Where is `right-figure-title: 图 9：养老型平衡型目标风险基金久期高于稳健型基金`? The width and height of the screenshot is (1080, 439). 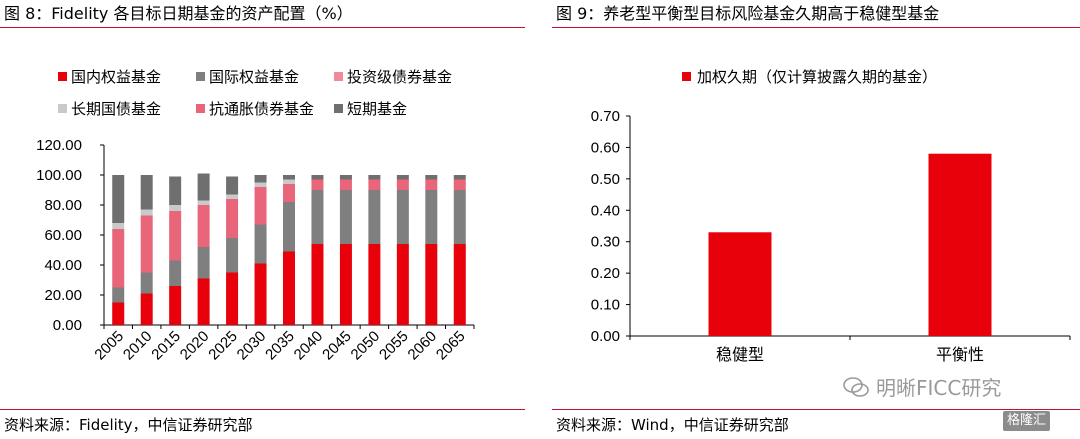
right-figure-title: 图 9：养老型平衡型目标风险基金久期高于稳健型基金 is located at coordinates (748, 13).